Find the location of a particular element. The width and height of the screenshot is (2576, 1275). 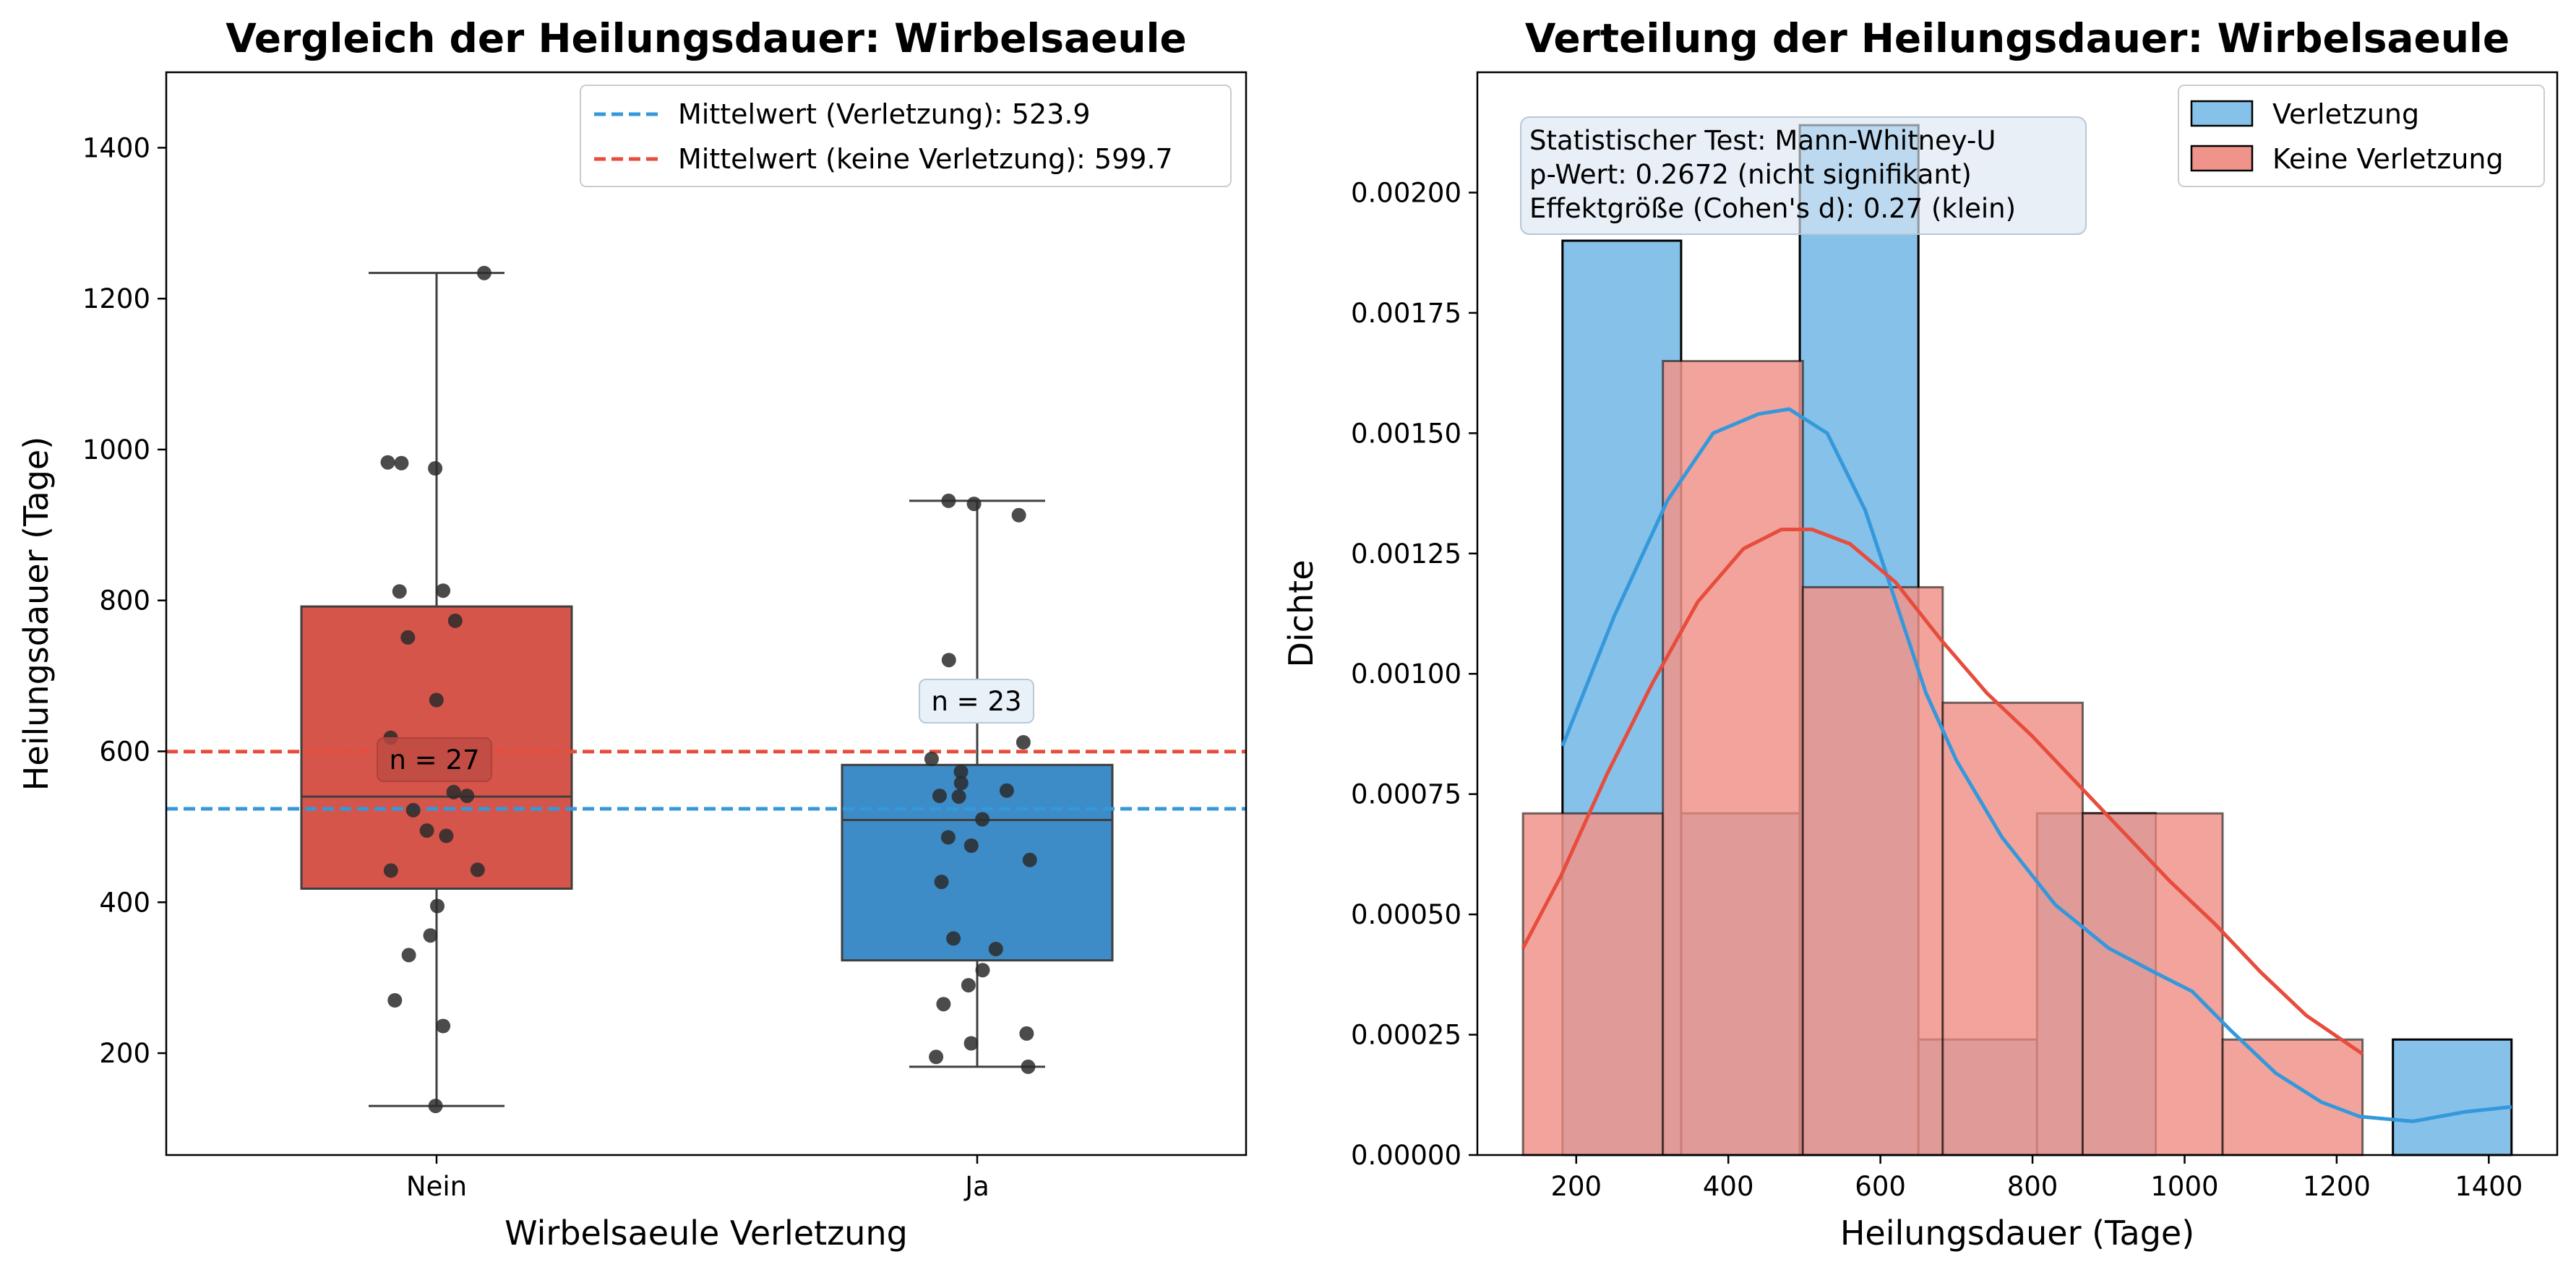

histogram-ytick-label-1: 0.00025 is located at coordinates (1406, 1035).